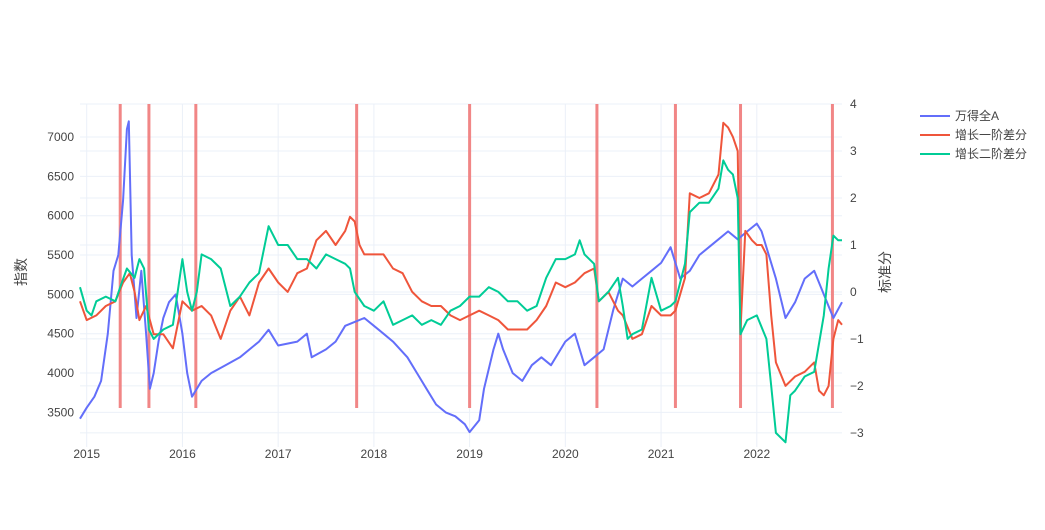 Image resolution: width=1045 pixels, height=530 pixels. What do you see at coordinates (60, 176) in the screenshot?
I see `y-left-tick-label: 6500` at bounding box center [60, 176].